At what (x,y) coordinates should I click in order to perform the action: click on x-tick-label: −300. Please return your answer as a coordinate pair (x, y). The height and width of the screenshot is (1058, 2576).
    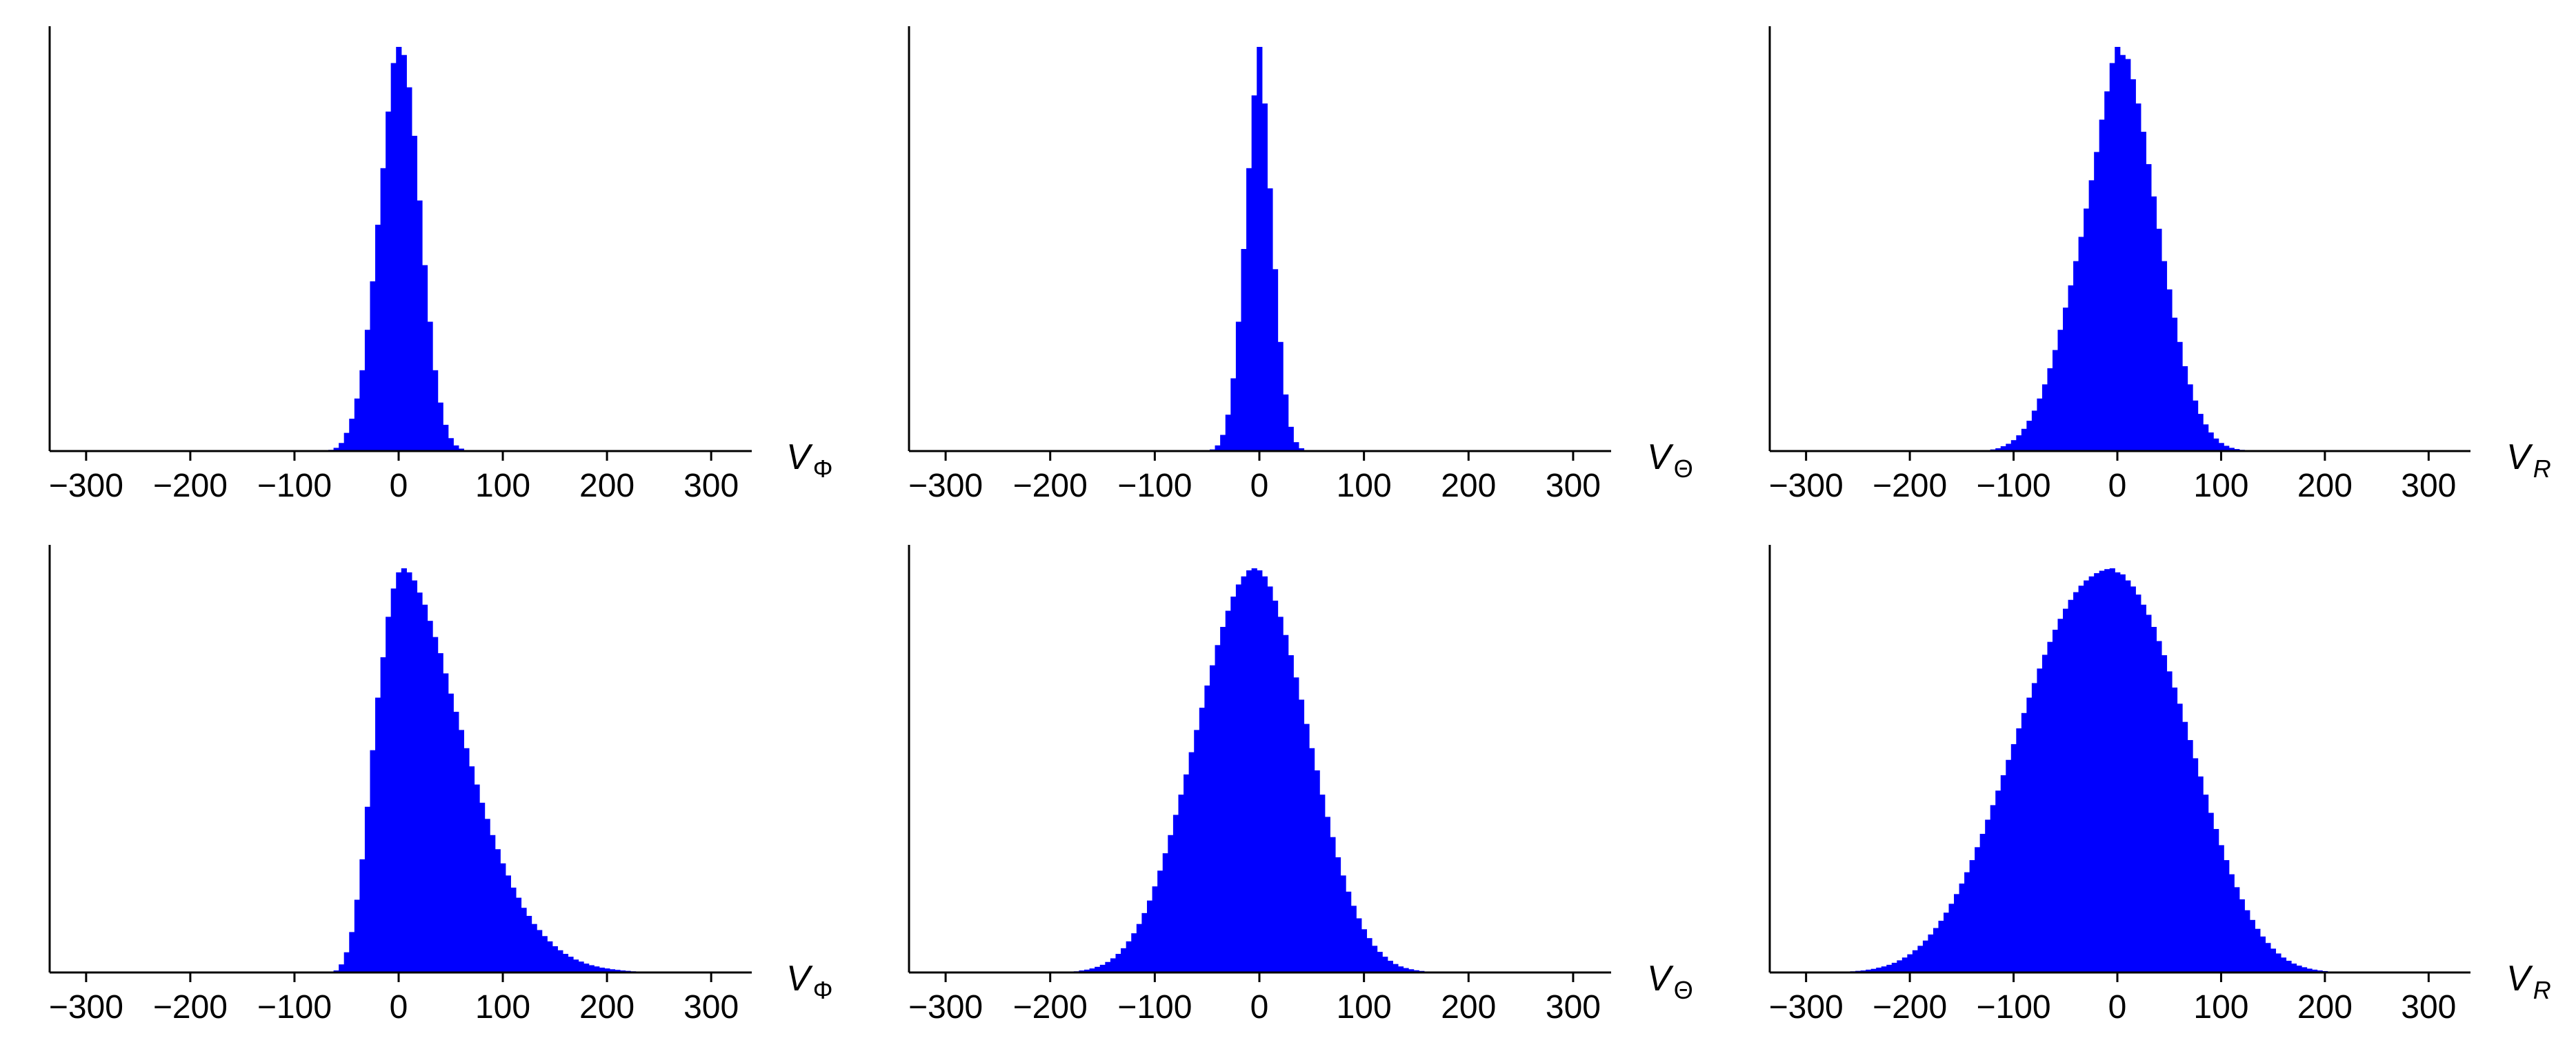
    Looking at the image, I should click on (945, 486).